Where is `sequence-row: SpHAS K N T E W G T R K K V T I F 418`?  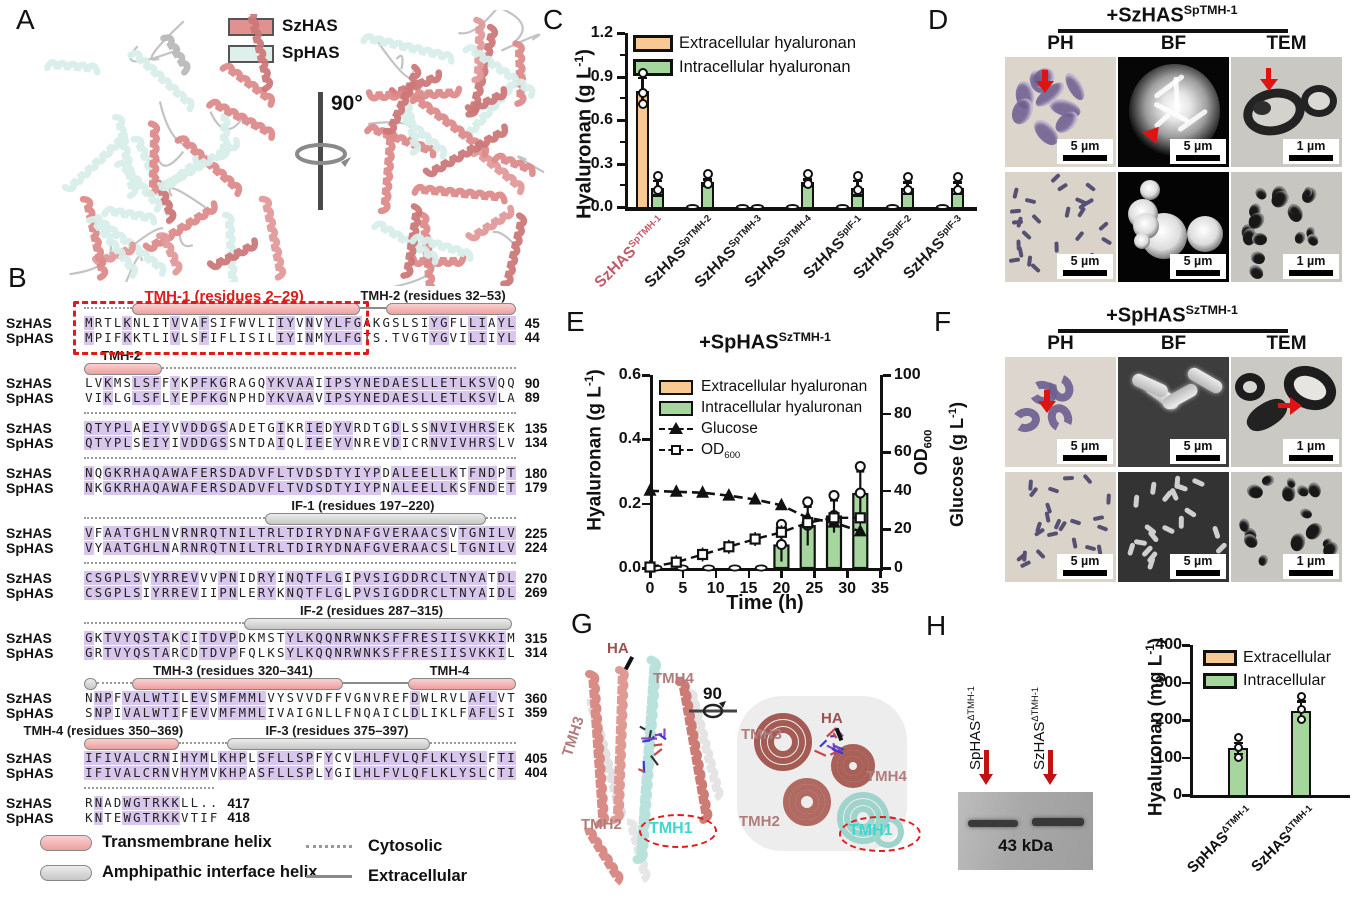
sequence-row: SpHAS K N T E W G T R K K V T I F 418 is located at coordinates (280, 818).